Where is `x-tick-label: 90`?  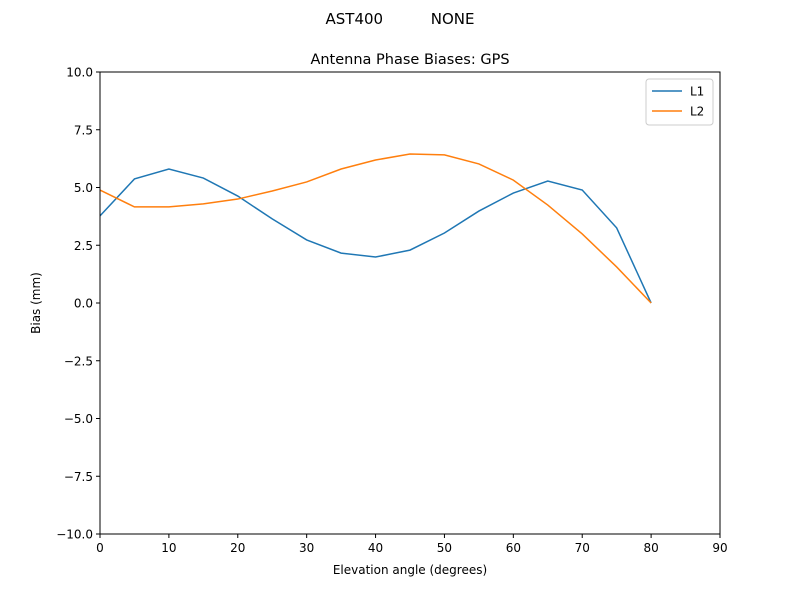 x-tick-label: 90 is located at coordinates (719, 548).